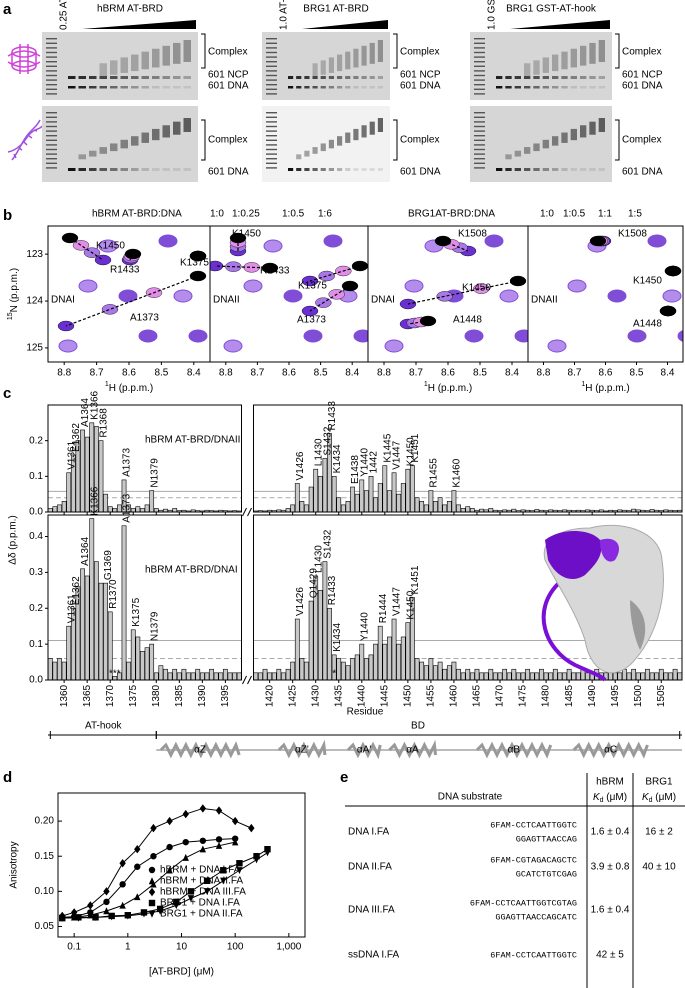  What do you see at coordinates (181, 972) in the screenshot?
I see `x-axis-label: [AT-BRD] (μM)` at bounding box center [181, 972].